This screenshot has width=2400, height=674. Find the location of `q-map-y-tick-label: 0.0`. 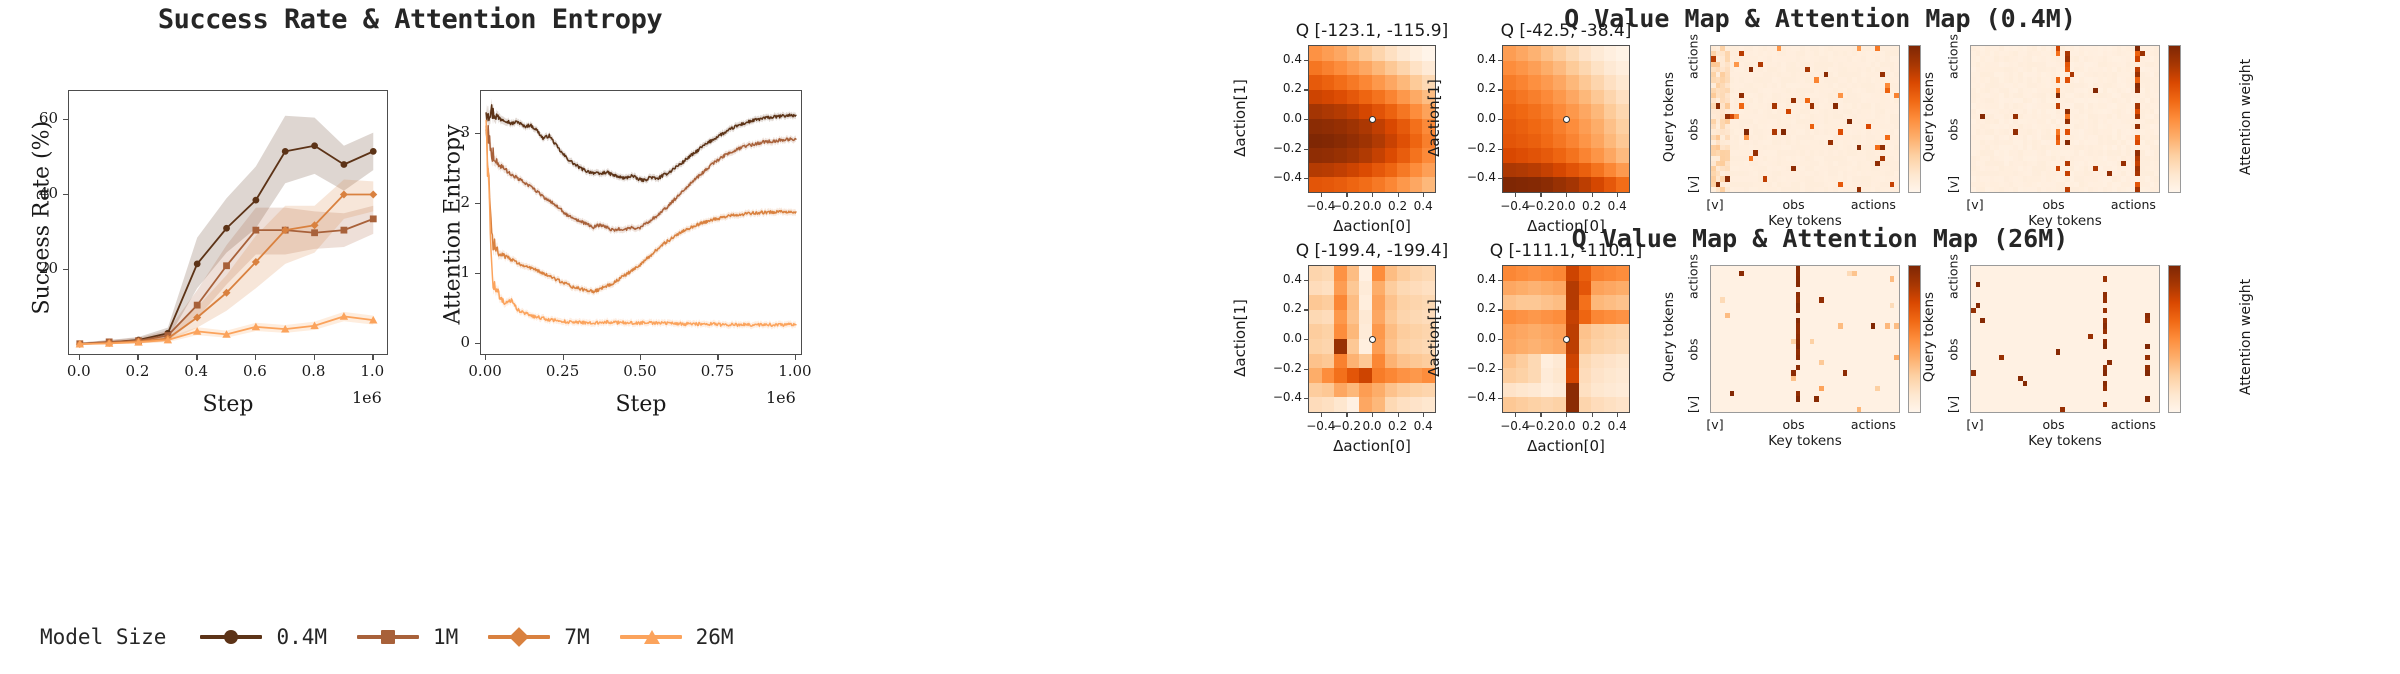

q-map-y-tick-label: 0.0 is located at coordinates (1486, 118).